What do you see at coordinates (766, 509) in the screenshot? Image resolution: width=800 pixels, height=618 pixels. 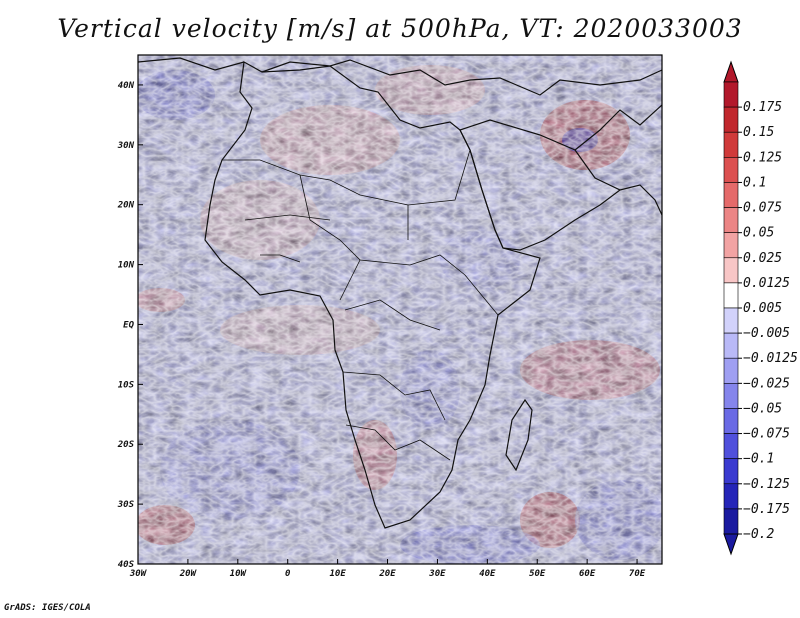 I see `colorbar-label: −0.175` at bounding box center [766, 509].